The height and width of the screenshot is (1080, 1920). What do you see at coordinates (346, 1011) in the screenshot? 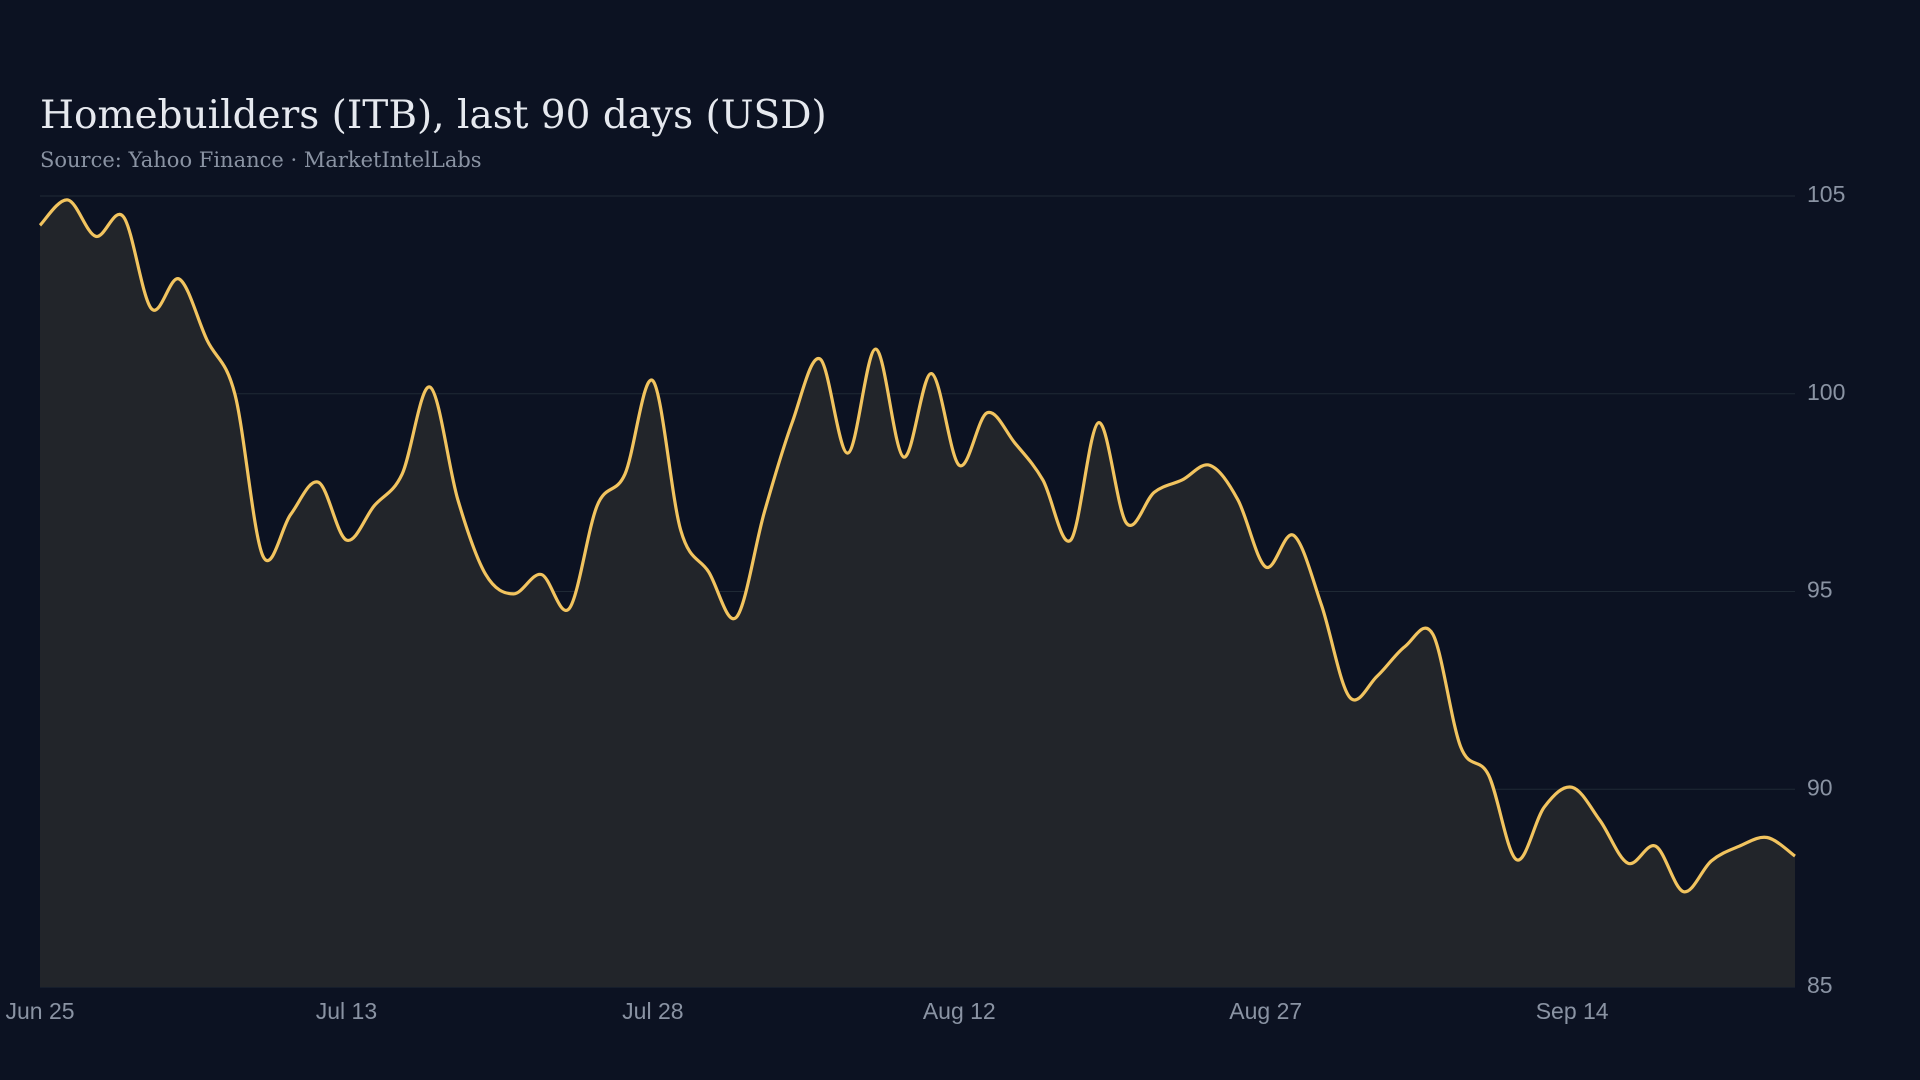
I see `x-tick-label: Jul 13` at bounding box center [346, 1011].